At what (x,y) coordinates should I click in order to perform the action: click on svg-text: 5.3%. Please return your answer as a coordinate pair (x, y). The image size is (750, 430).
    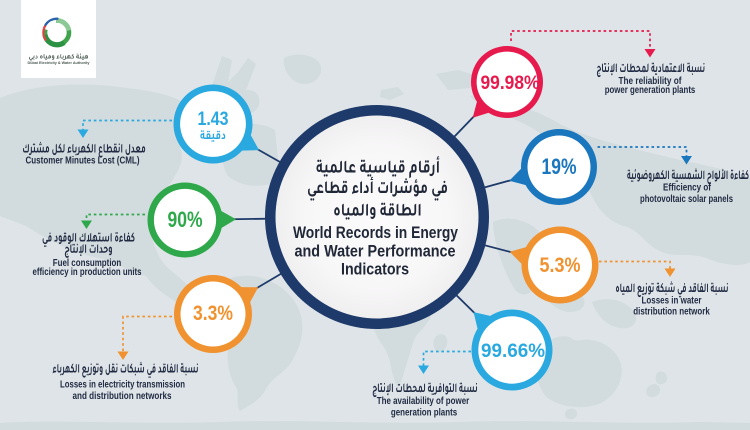
    Looking at the image, I should click on (560, 265).